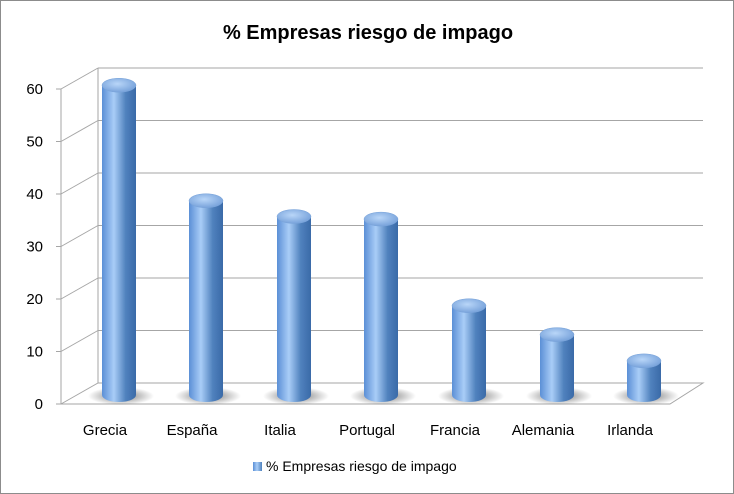  Describe the element at coordinates (630, 430) in the screenshot. I see `x-tick-label: Irlanda` at that location.